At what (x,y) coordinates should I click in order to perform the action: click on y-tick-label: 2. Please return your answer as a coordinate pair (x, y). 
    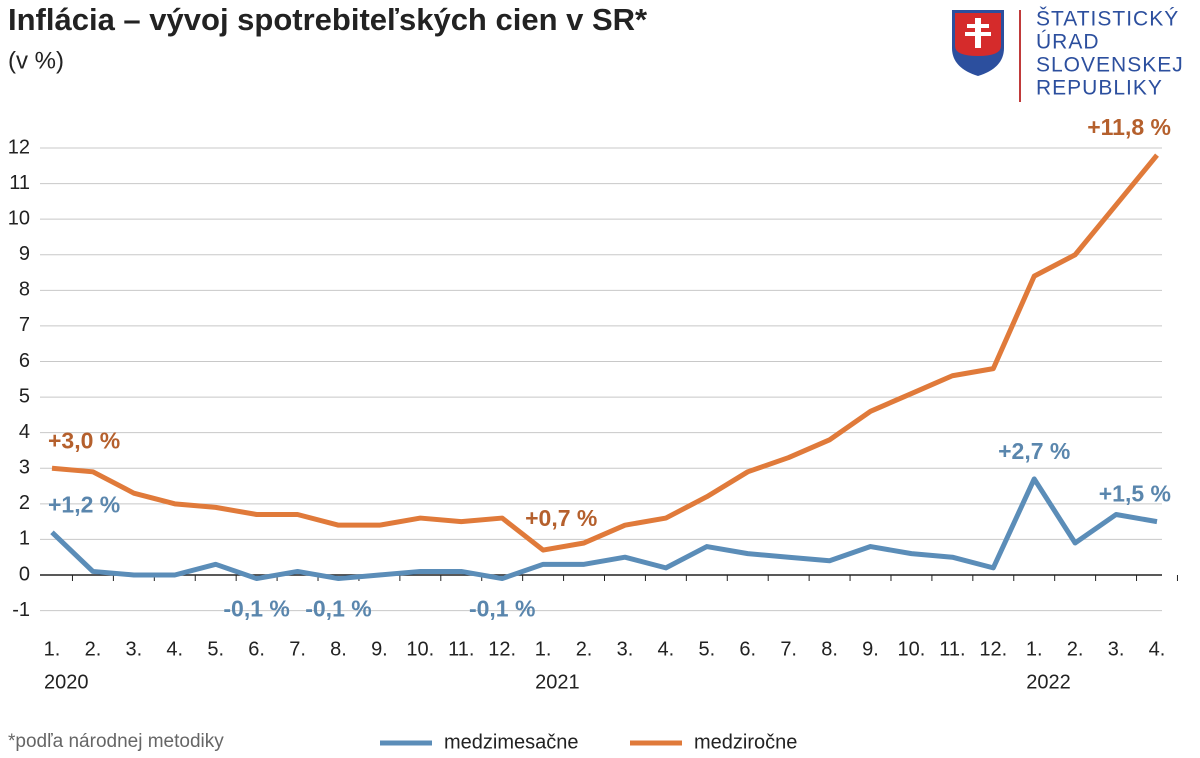
    Looking at the image, I should click on (24, 503).